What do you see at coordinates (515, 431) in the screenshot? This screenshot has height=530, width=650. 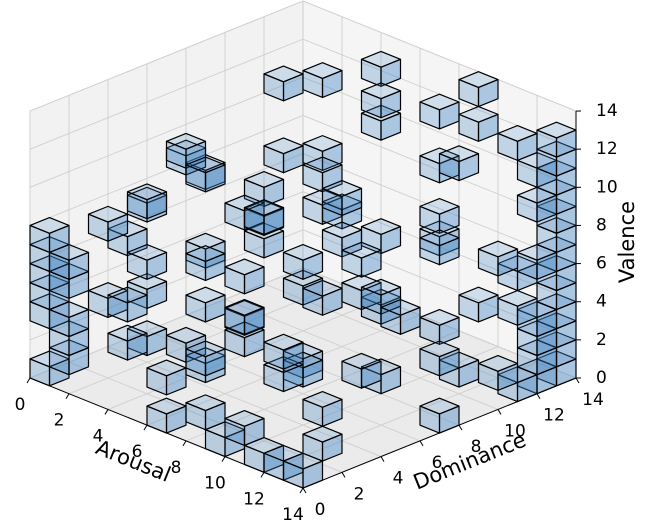 I see `y-tick-label: 10` at bounding box center [515, 431].